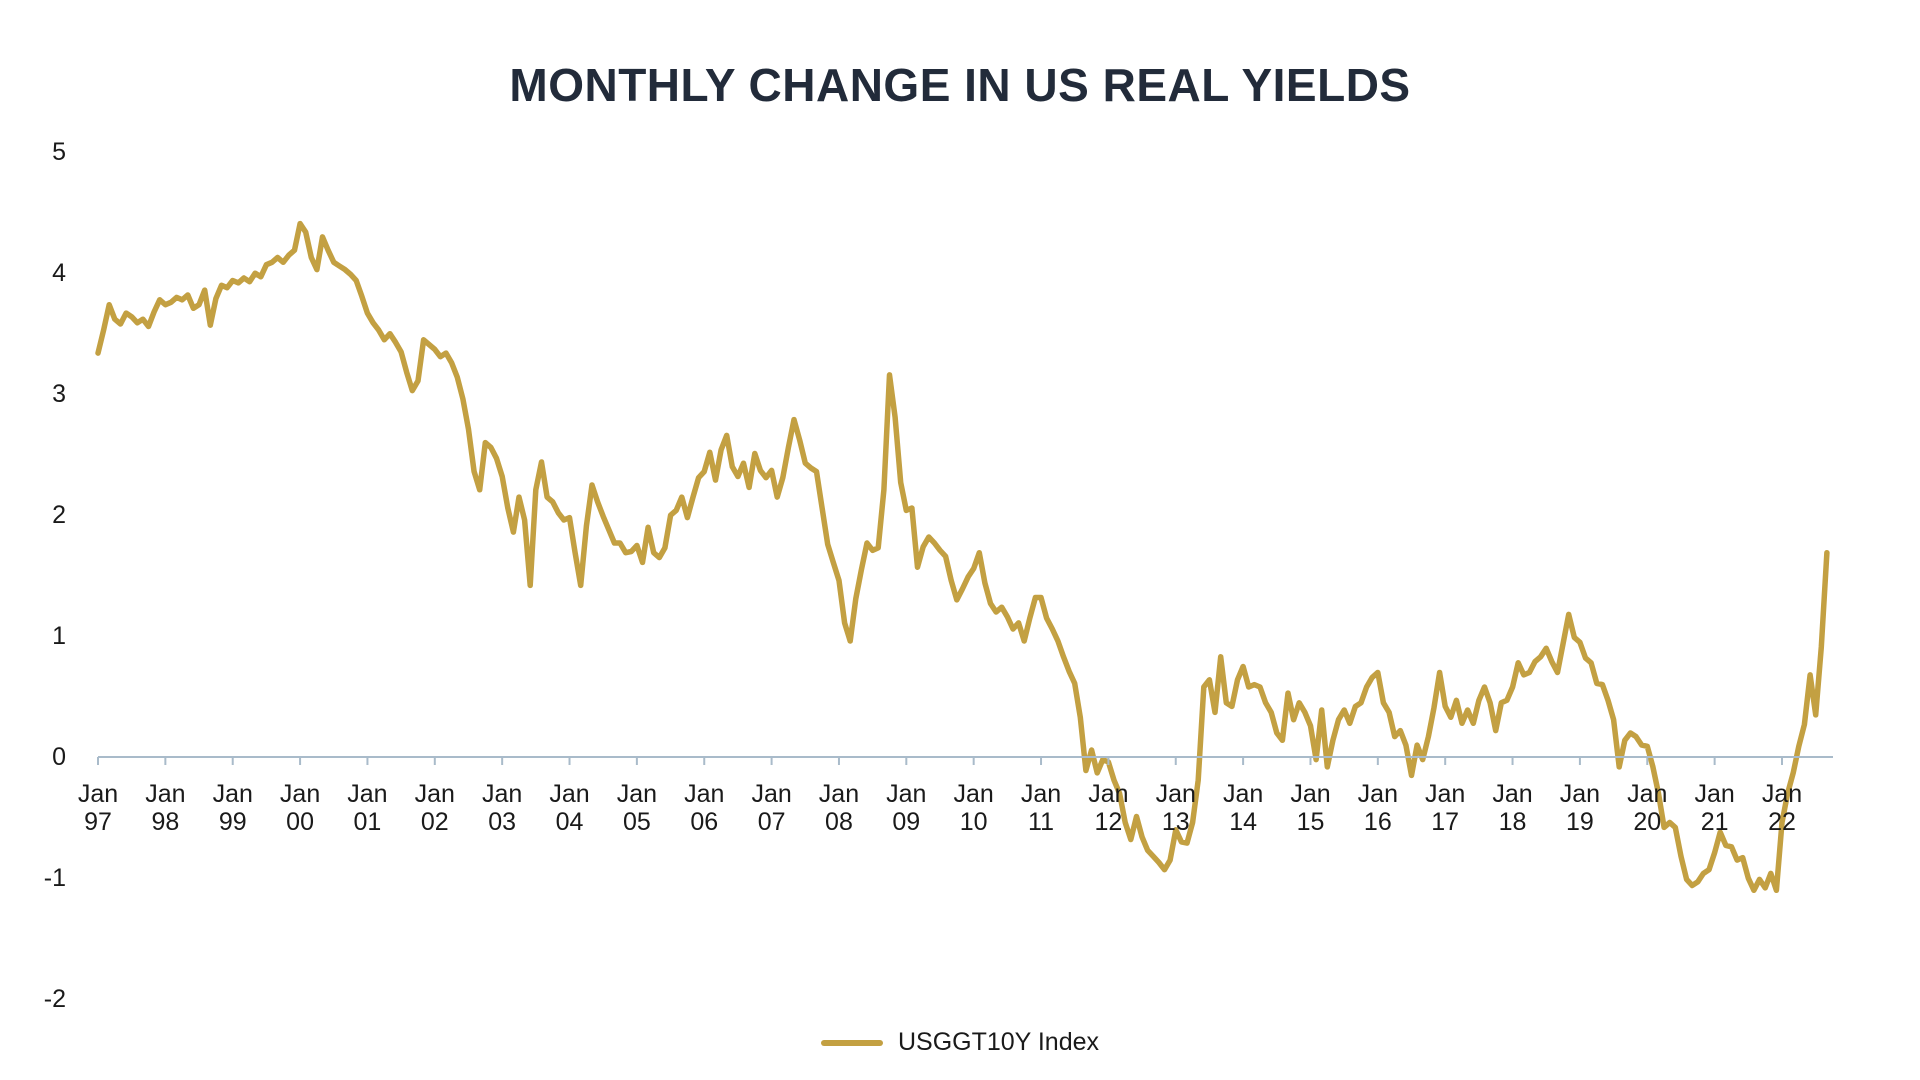 This screenshot has height=1080, width=1920. What do you see at coordinates (55, 878) in the screenshot?
I see `y-tick-label: -1` at bounding box center [55, 878].